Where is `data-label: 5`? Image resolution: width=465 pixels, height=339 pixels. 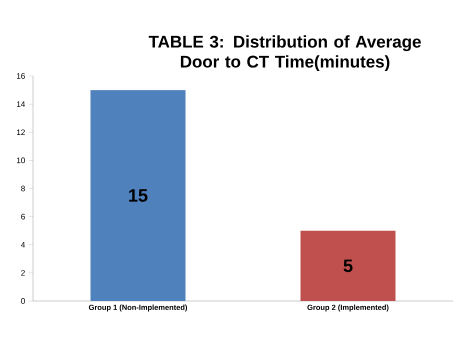 data-label: 5 is located at coordinates (348, 266).